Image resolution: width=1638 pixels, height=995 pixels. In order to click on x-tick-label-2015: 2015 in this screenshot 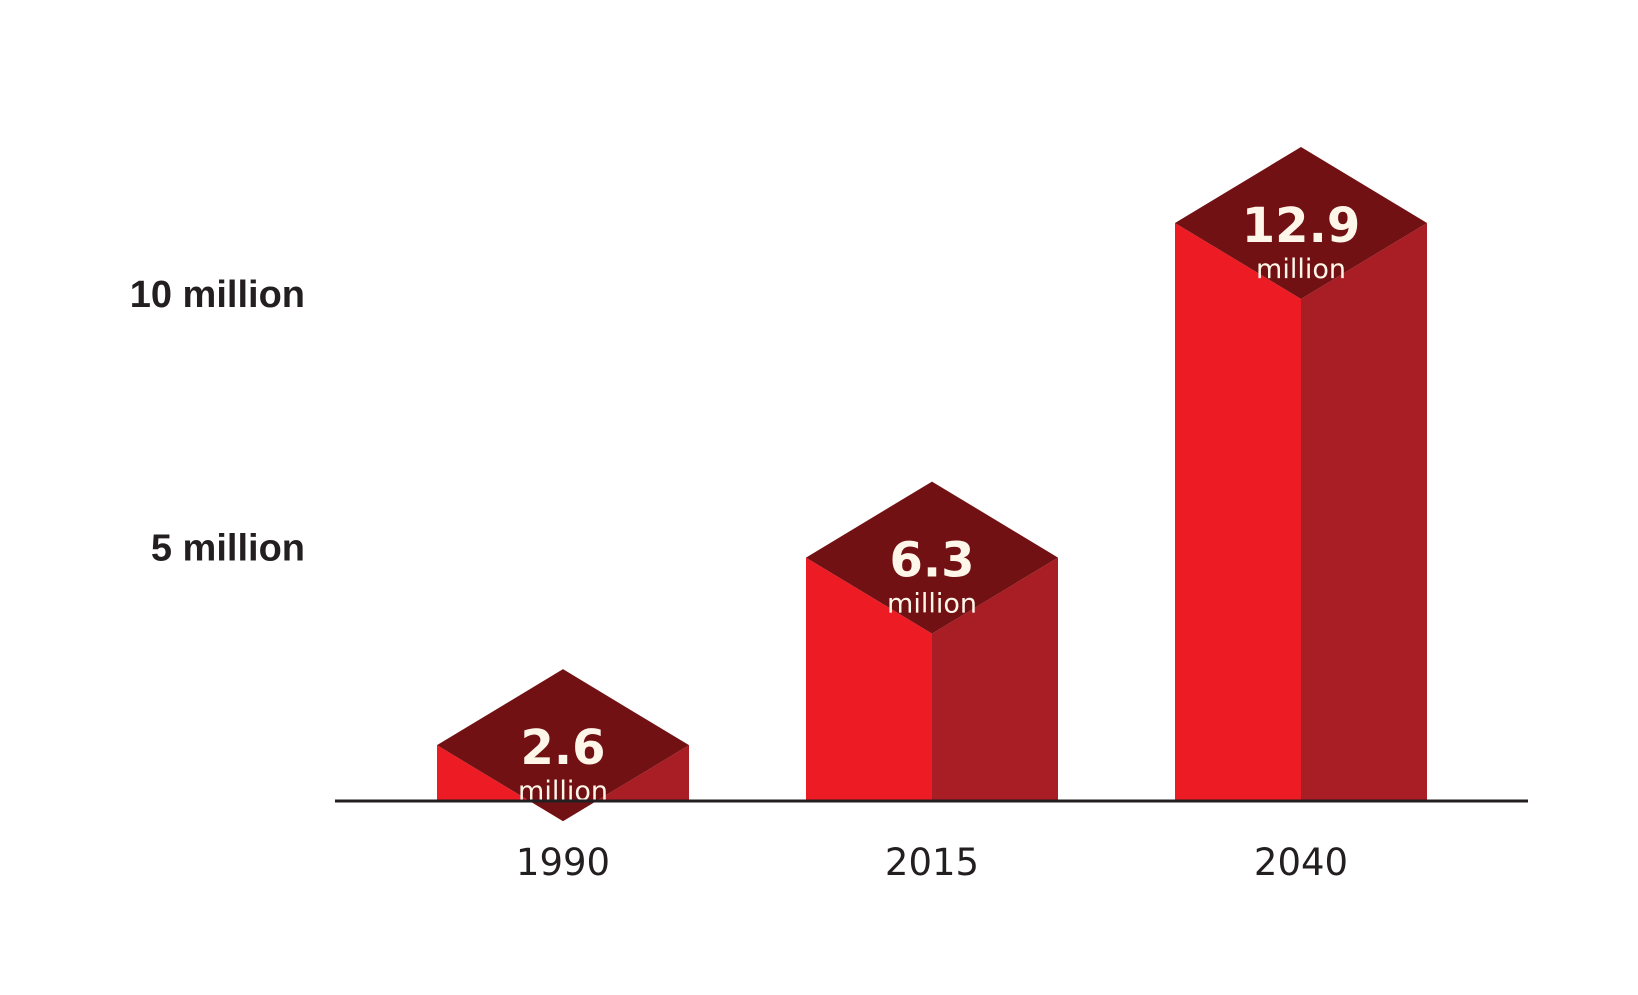, I will do `click(932, 862)`.